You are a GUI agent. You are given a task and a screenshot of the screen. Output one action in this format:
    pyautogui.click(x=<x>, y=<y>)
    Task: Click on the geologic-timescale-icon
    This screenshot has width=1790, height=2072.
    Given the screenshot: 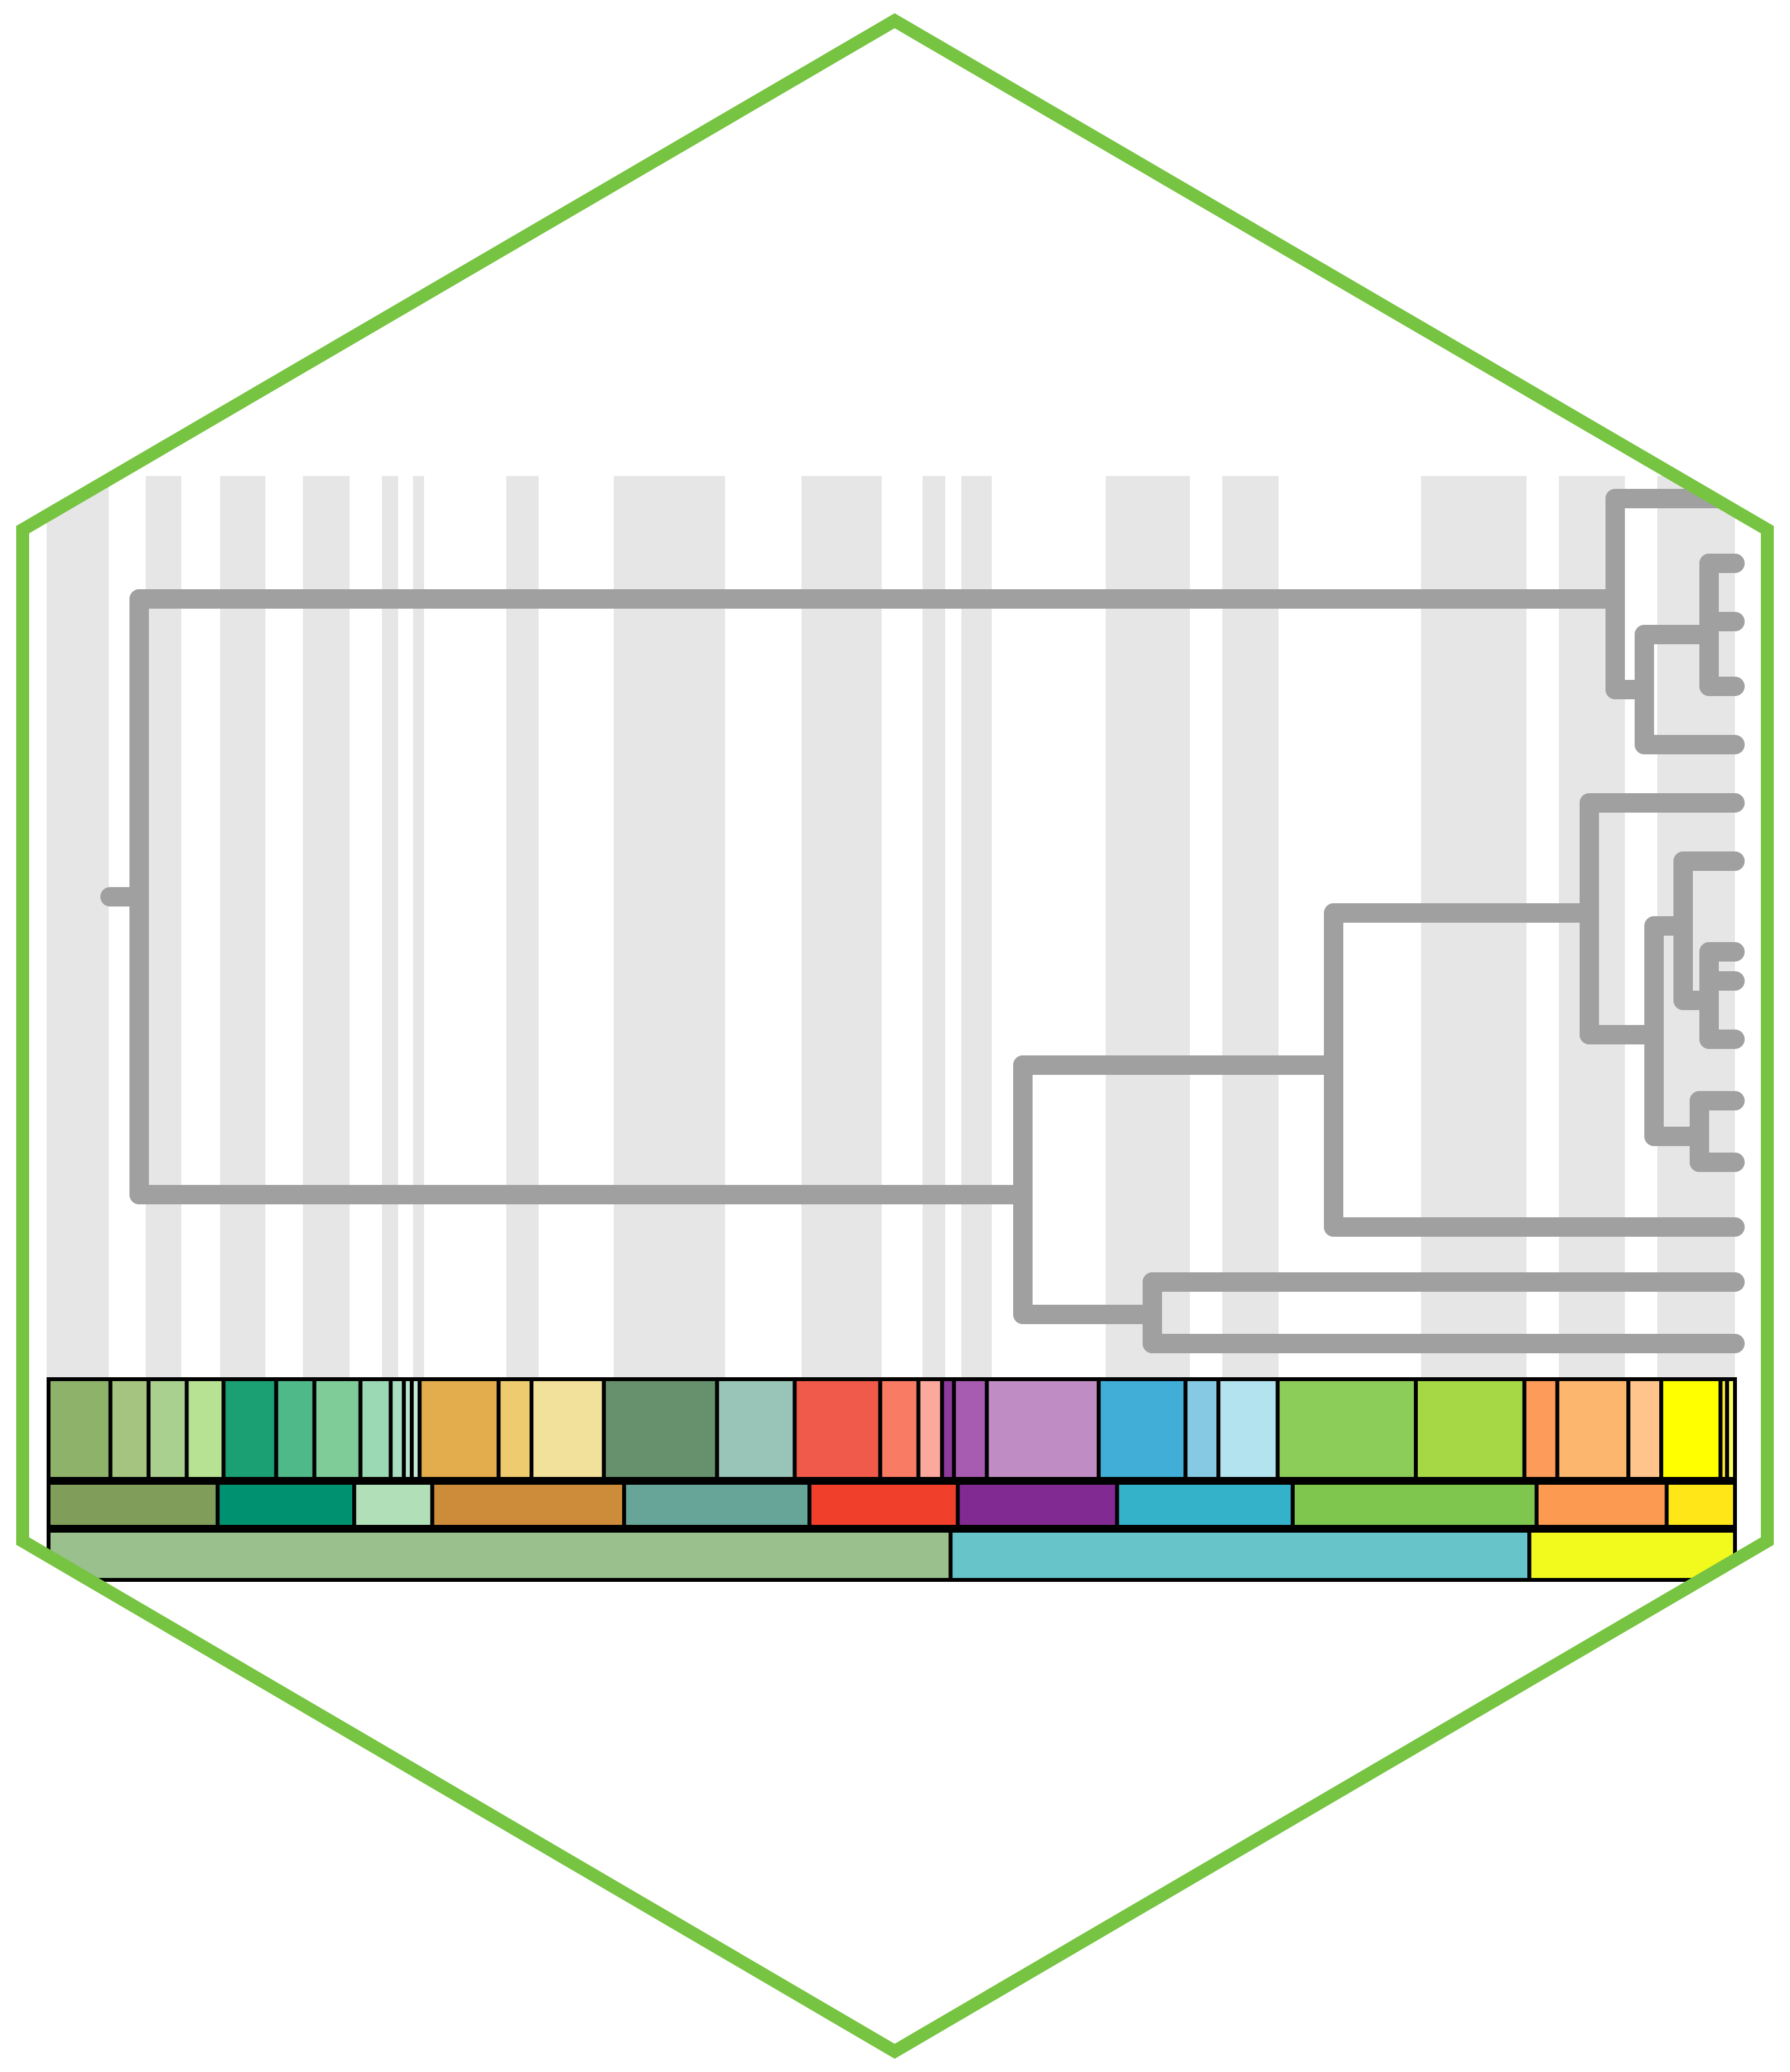 What is the action you would take?
    pyautogui.click(x=893, y=1479)
    